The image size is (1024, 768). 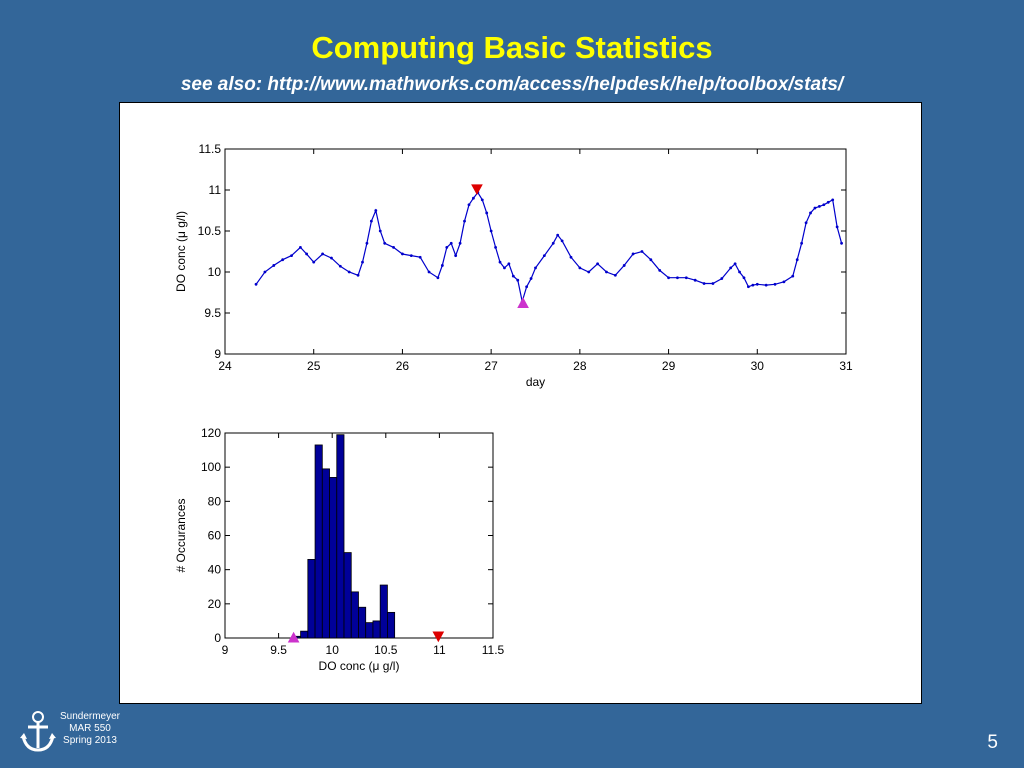 I want to click on timeseries-y-tick-label: 10, so click(x=215, y=272).